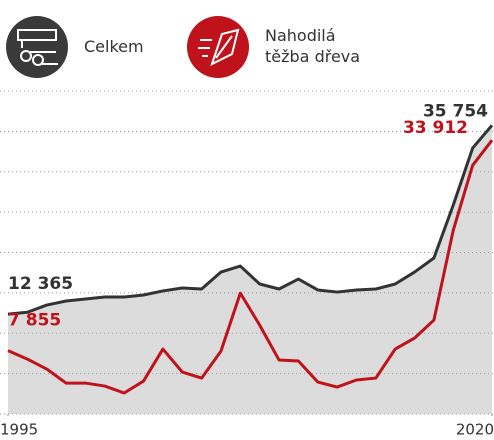 The image size is (494, 440). What do you see at coordinates (435, 128) in the screenshot?
I see `value-label: 33 912` at bounding box center [435, 128].